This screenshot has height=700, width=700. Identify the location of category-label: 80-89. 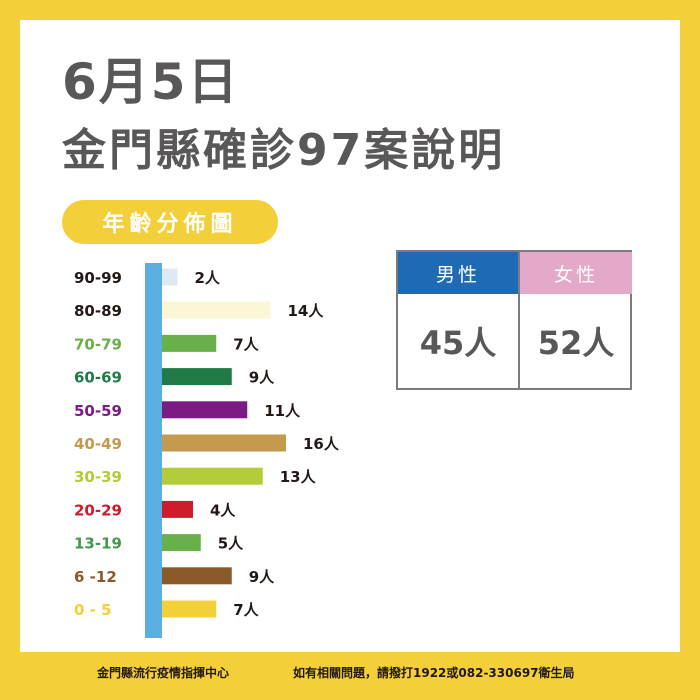
(98, 311).